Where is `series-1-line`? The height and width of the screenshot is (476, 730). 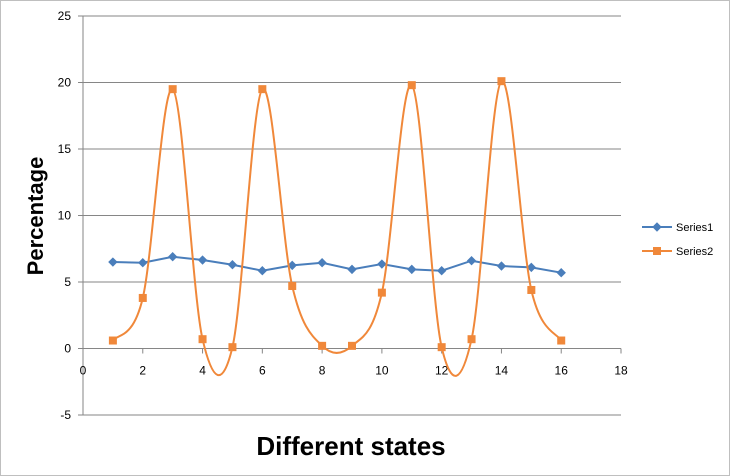 series-1-line is located at coordinates (337, 264).